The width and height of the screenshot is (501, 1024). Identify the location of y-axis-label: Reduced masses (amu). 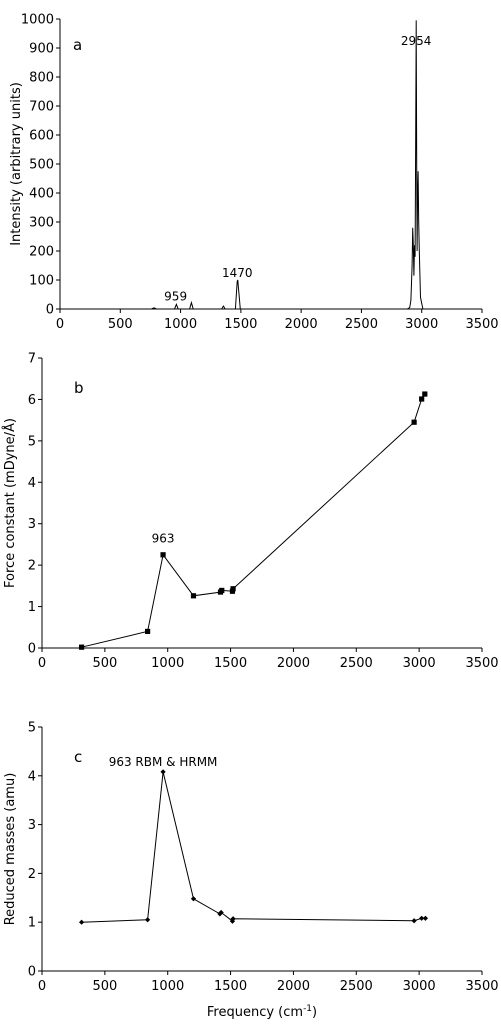
(10, 849).